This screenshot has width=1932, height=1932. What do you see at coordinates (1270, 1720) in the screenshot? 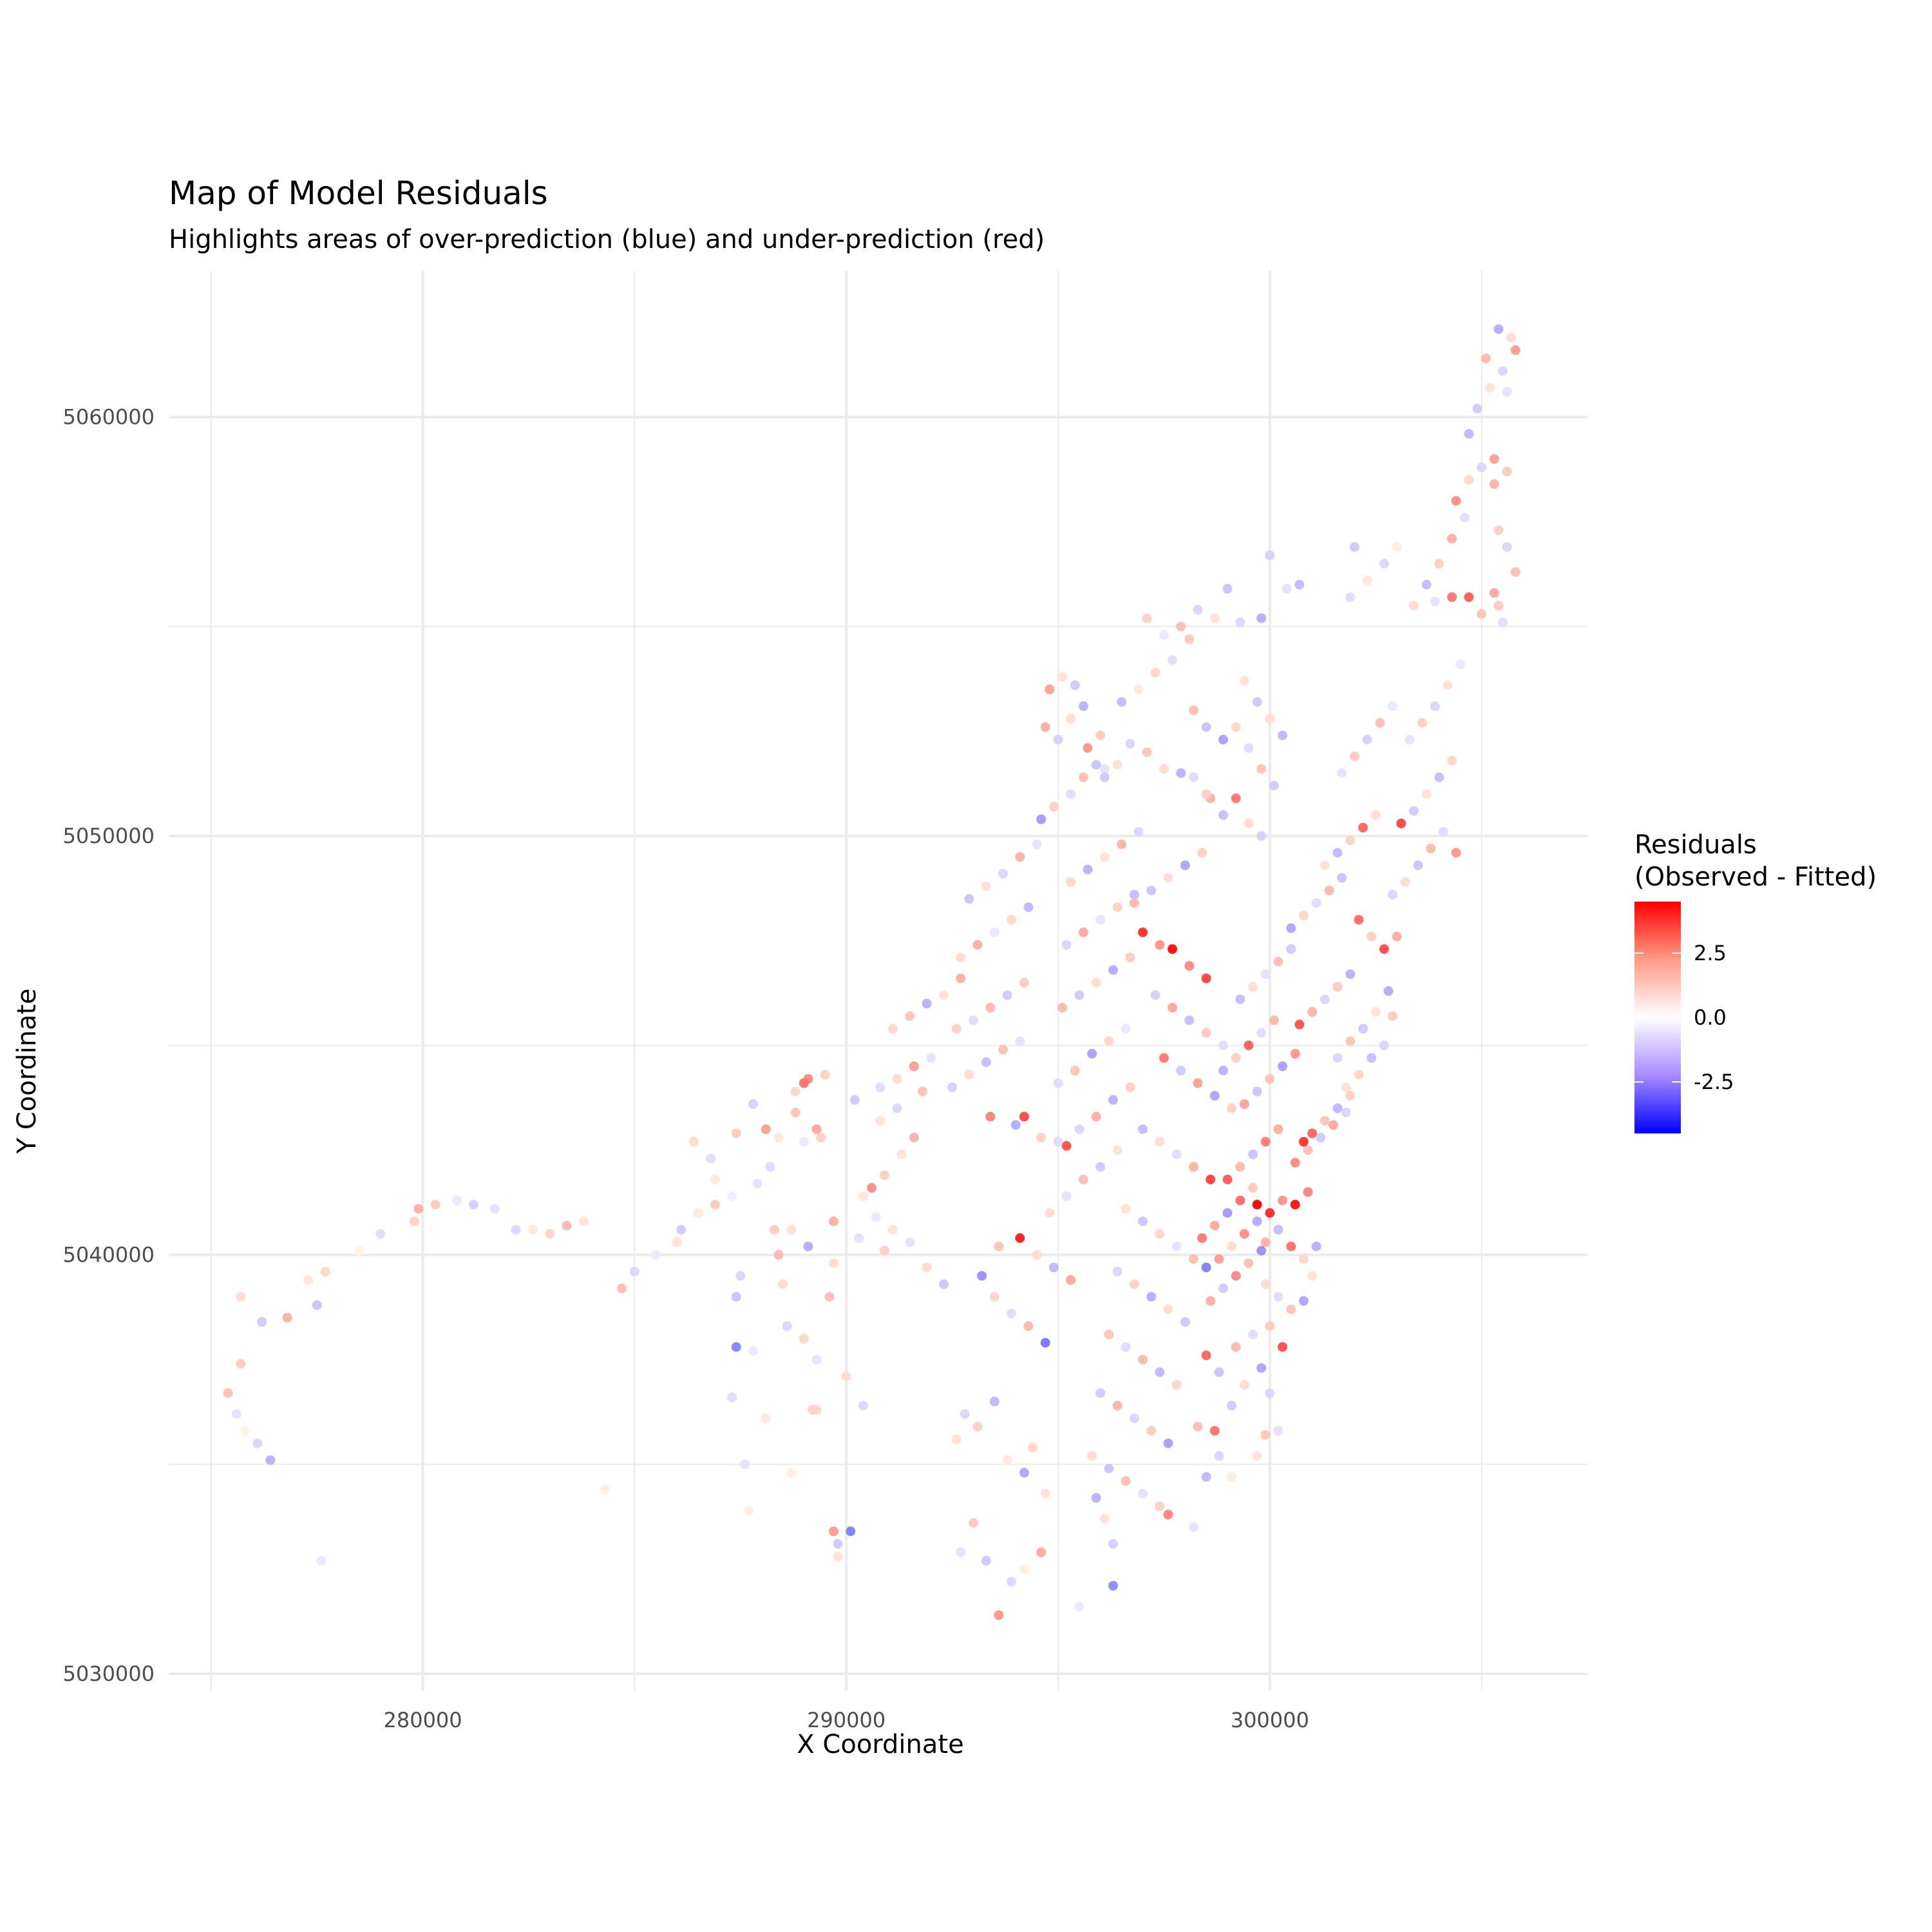
I see `x-tick-label: 300000` at bounding box center [1270, 1720].